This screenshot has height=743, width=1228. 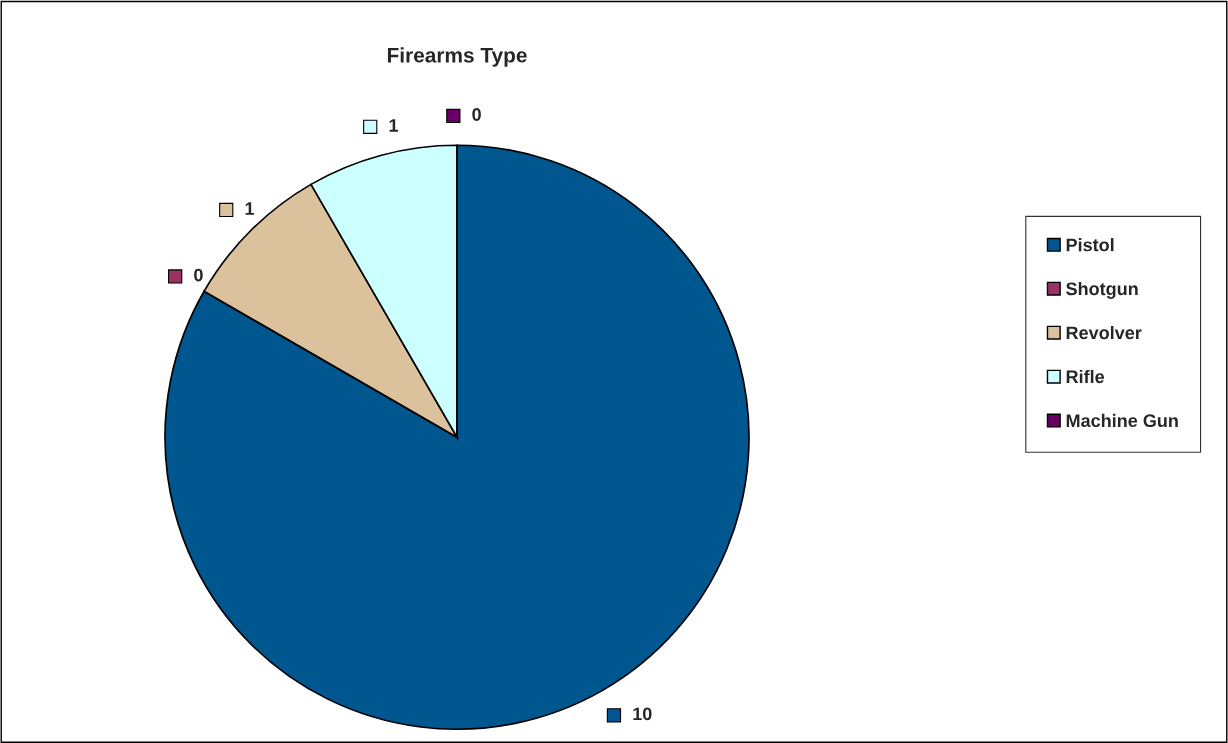 What do you see at coordinates (1102, 290) in the screenshot?
I see `legend-label: Shotgun` at bounding box center [1102, 290].